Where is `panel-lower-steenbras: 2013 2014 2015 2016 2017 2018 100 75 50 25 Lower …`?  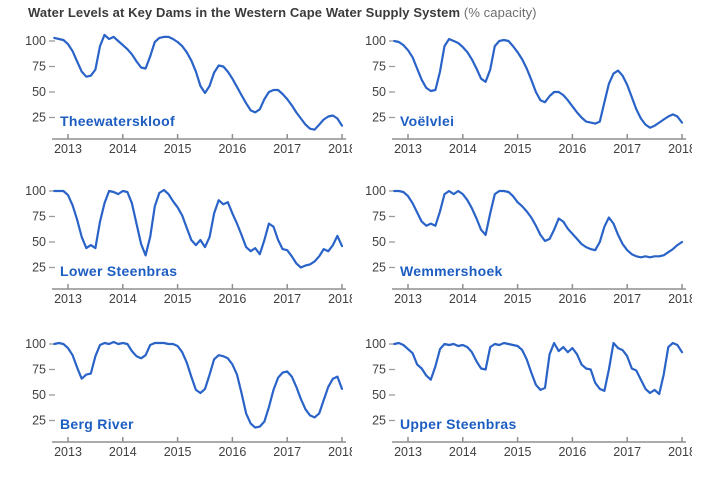 panel-lower-steenbras: 2013 2014 2015 2016 2017 2018 100 75 50 25 Lower … is located at coordinates (184, 245).